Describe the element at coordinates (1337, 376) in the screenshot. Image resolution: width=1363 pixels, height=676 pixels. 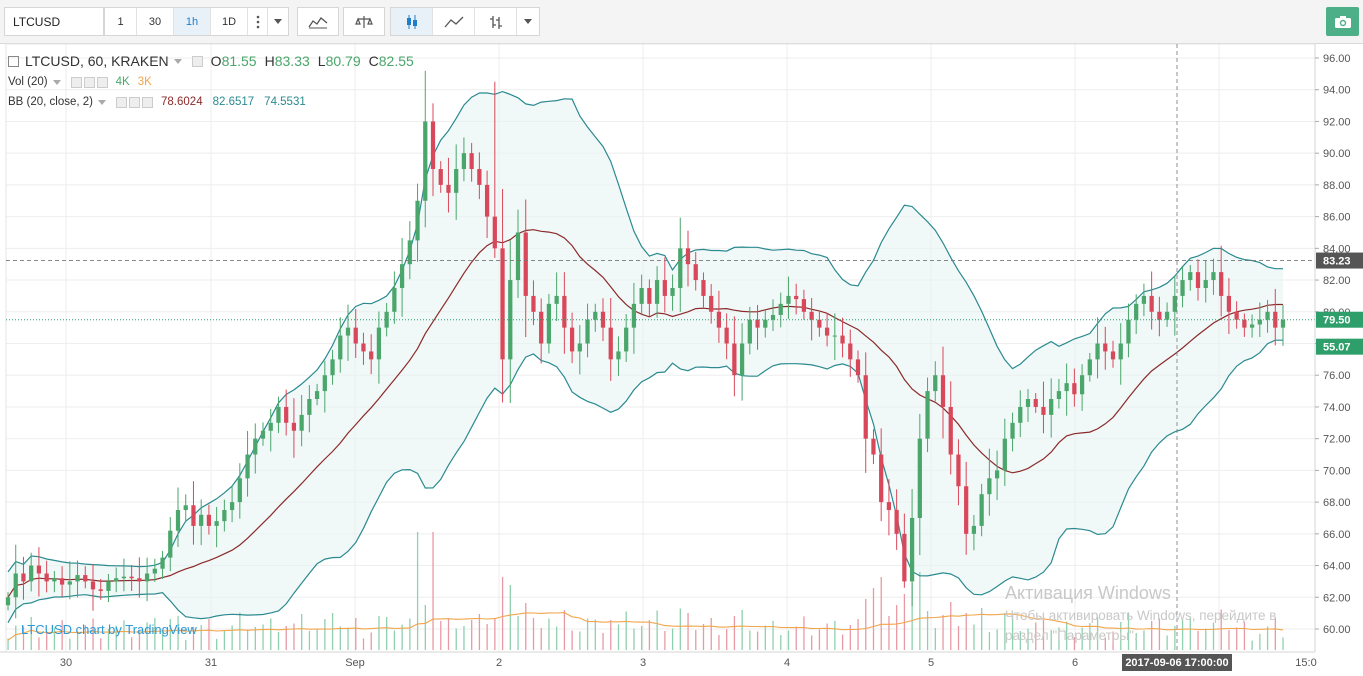
I see `price-tick-label: 76.00` at that location.